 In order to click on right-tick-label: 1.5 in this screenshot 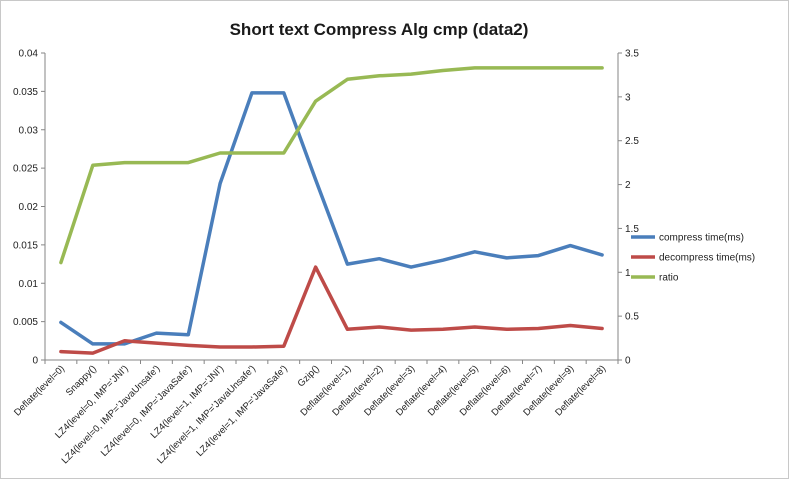, I will do `click(632, 229)`.